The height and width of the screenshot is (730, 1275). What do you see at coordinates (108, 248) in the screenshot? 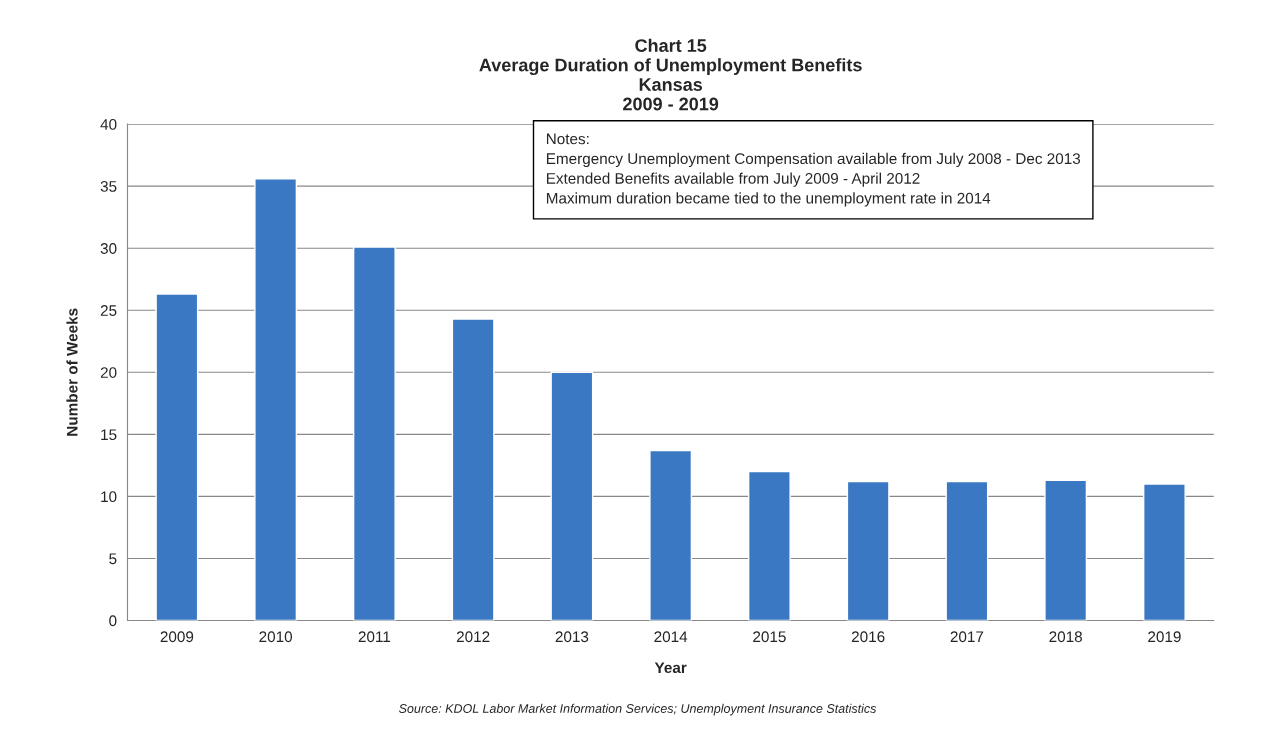
I see `y-tick-label: 30` at bounding box center [108, 248].